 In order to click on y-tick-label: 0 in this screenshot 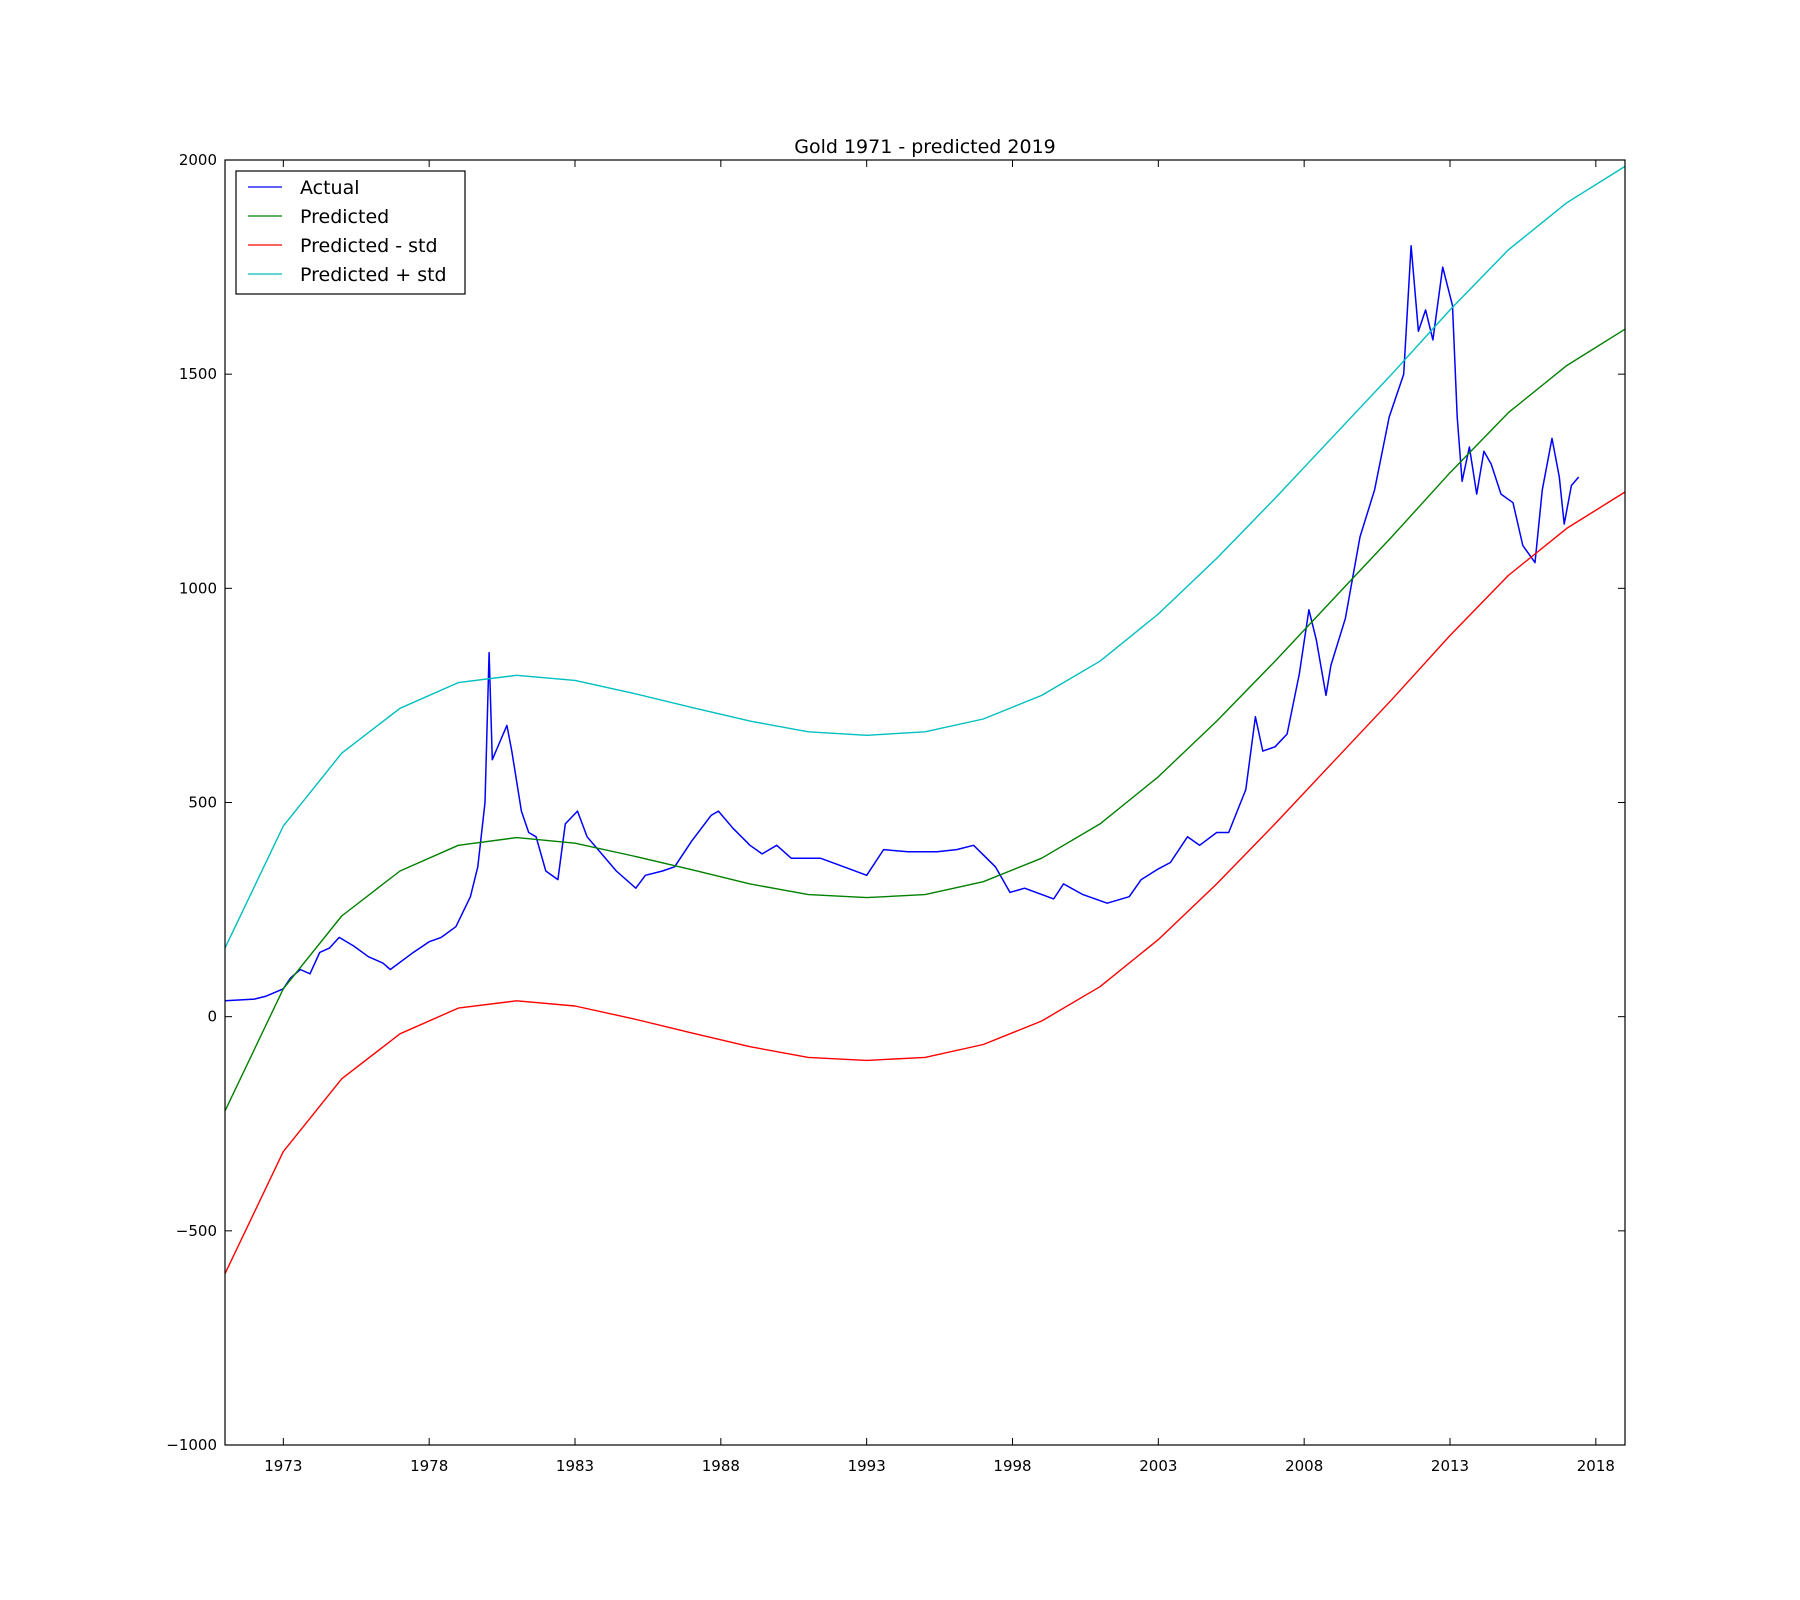, I will do `click(212, 1017)`.